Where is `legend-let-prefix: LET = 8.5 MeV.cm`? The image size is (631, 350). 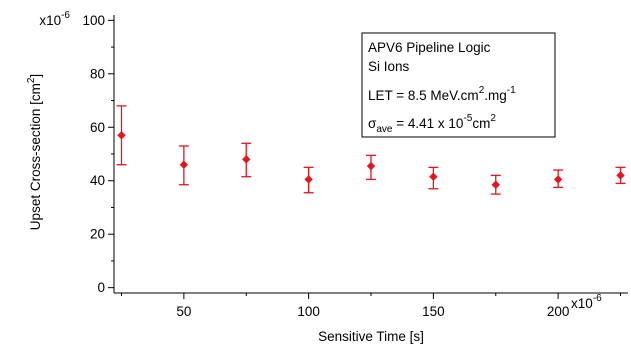 legend-let-prefix: LET = 8.5 MeV.cm is located at coordinates (423, 95).